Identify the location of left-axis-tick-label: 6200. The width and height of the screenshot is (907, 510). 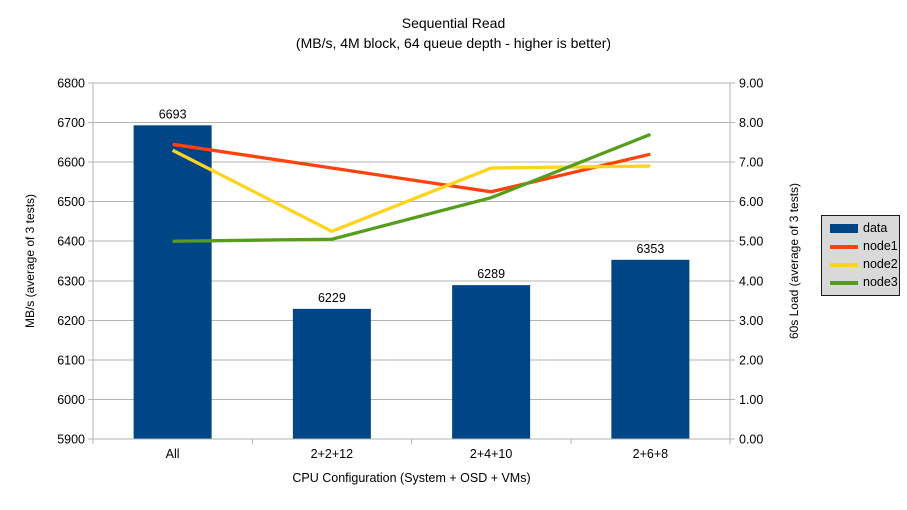
(71, 321).